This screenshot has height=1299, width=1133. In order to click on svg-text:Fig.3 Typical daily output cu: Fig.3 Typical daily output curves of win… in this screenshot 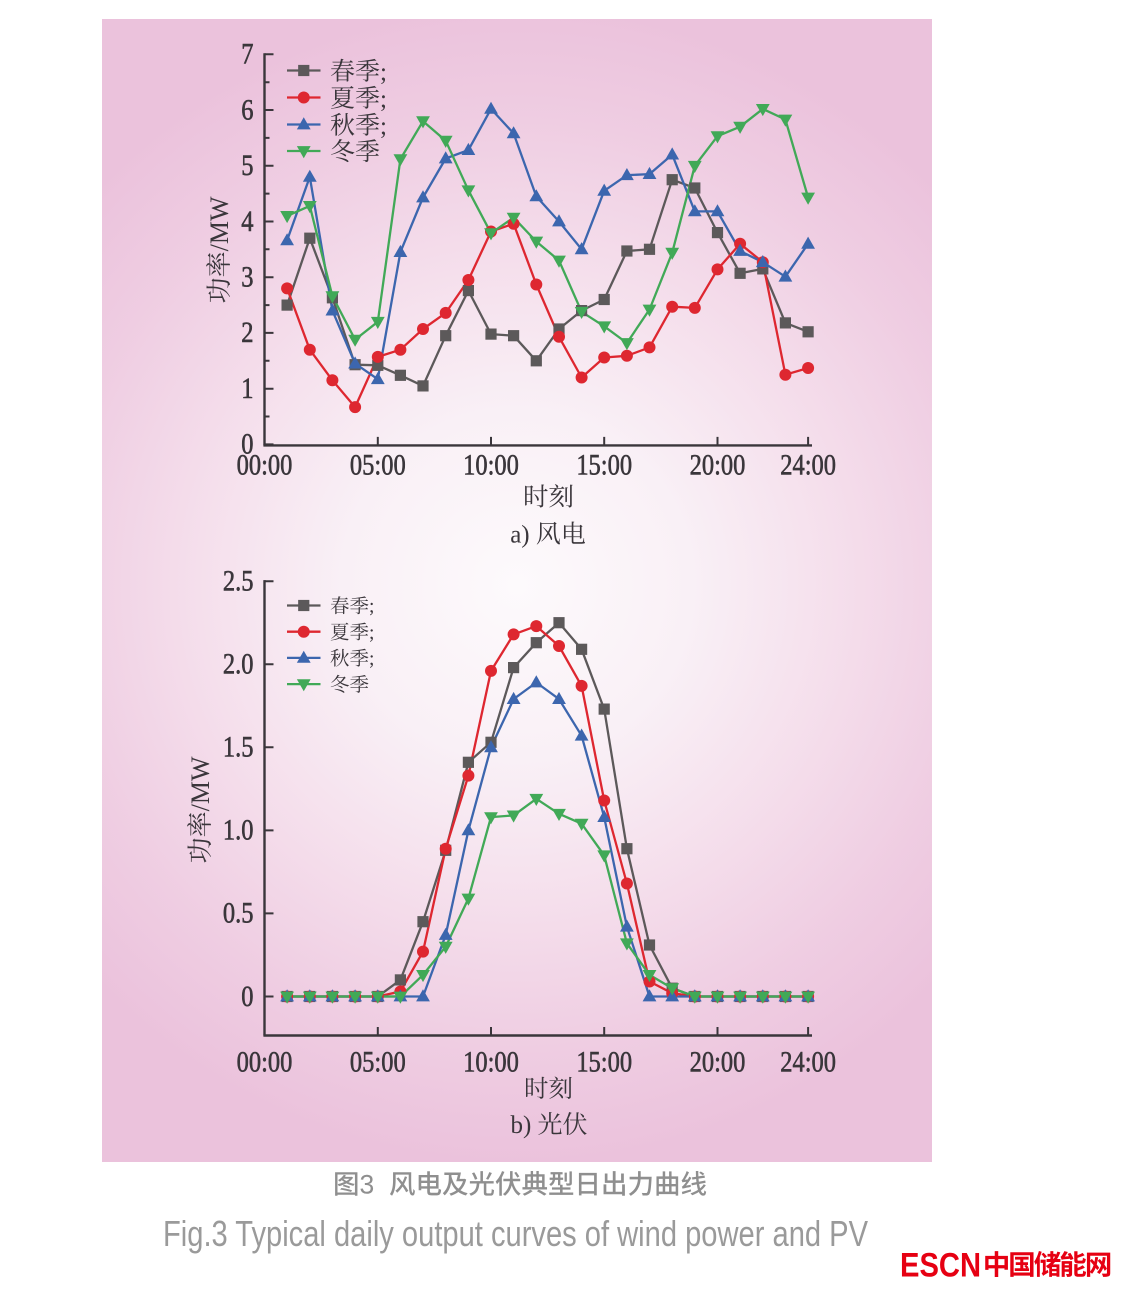, I will do `click(515, 1233)`.